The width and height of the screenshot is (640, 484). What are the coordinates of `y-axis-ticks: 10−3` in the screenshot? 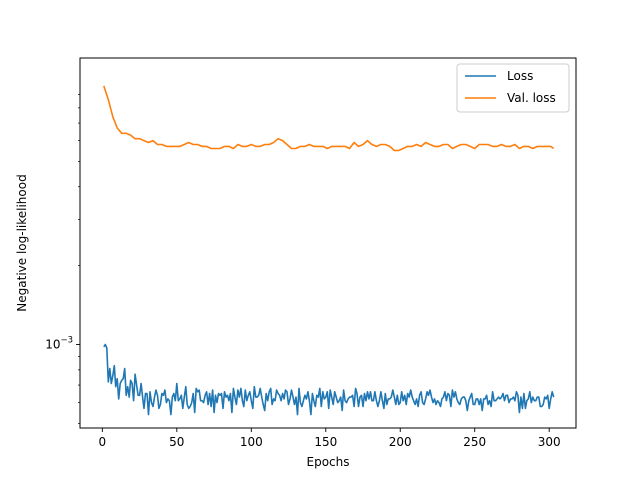 It's located at (62, 259).